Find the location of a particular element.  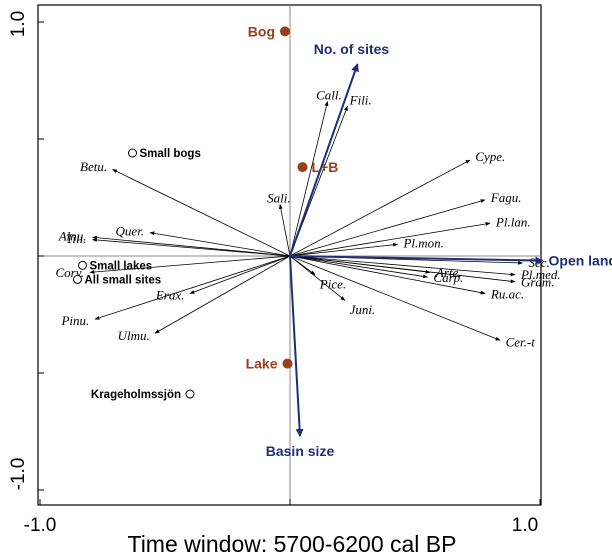

species-label: Gram. is located at coordinates (538, 281).